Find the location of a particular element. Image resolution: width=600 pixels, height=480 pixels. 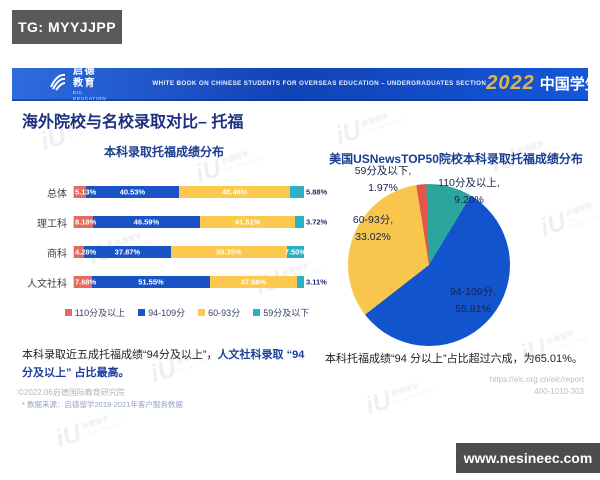

bar-segment: 48.46% is located at coordinates (235, 192).